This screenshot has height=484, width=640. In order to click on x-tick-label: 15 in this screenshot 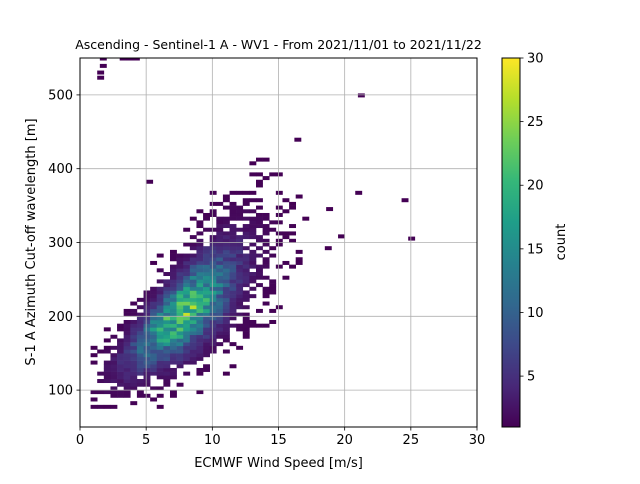, I will do `click(278, 440)`.